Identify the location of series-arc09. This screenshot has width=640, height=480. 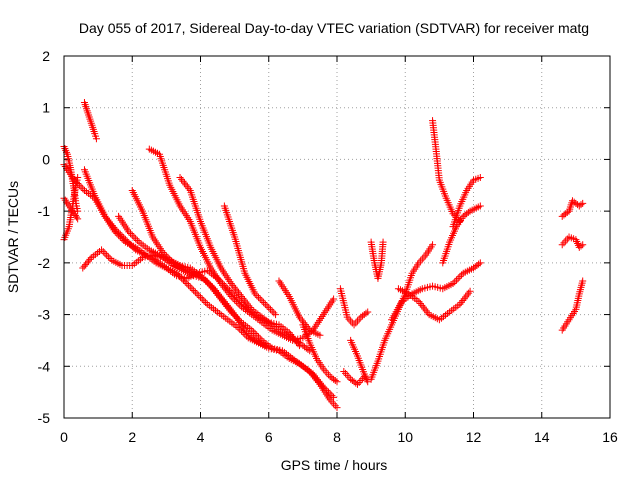
(198, 268).